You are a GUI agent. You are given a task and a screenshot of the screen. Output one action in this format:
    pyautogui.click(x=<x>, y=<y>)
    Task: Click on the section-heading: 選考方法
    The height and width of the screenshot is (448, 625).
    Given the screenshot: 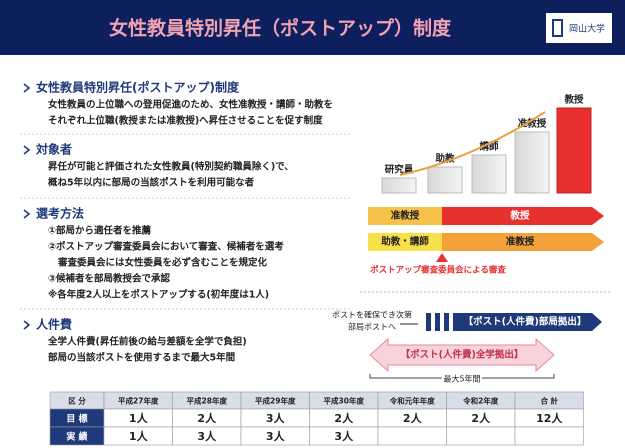 What is the action you would take?
    pyautogui.click(x=60, y=213)
    